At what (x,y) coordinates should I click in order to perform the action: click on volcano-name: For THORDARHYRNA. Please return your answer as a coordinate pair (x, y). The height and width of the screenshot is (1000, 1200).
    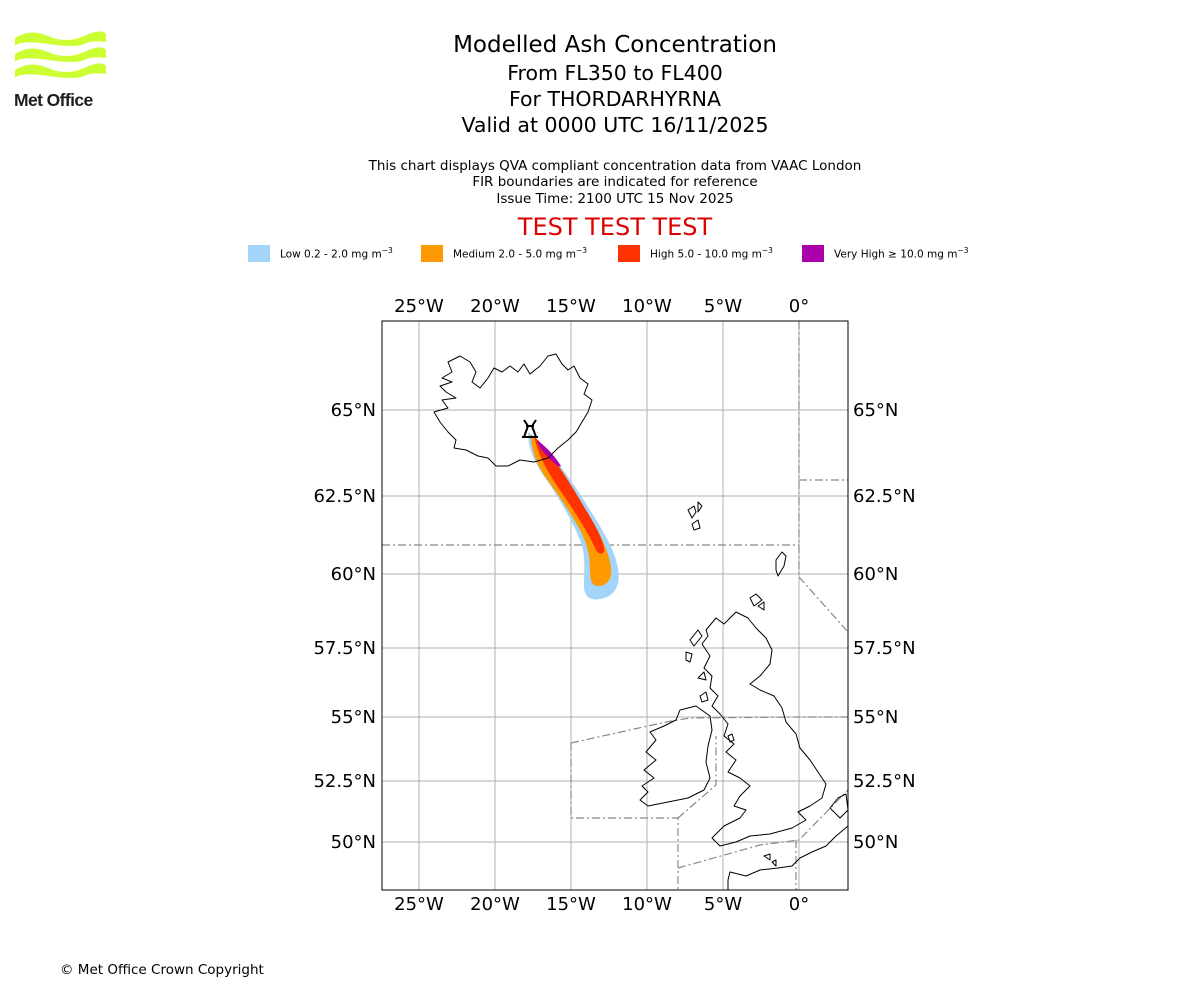
    Looking at the image, I should click on (615, 99).